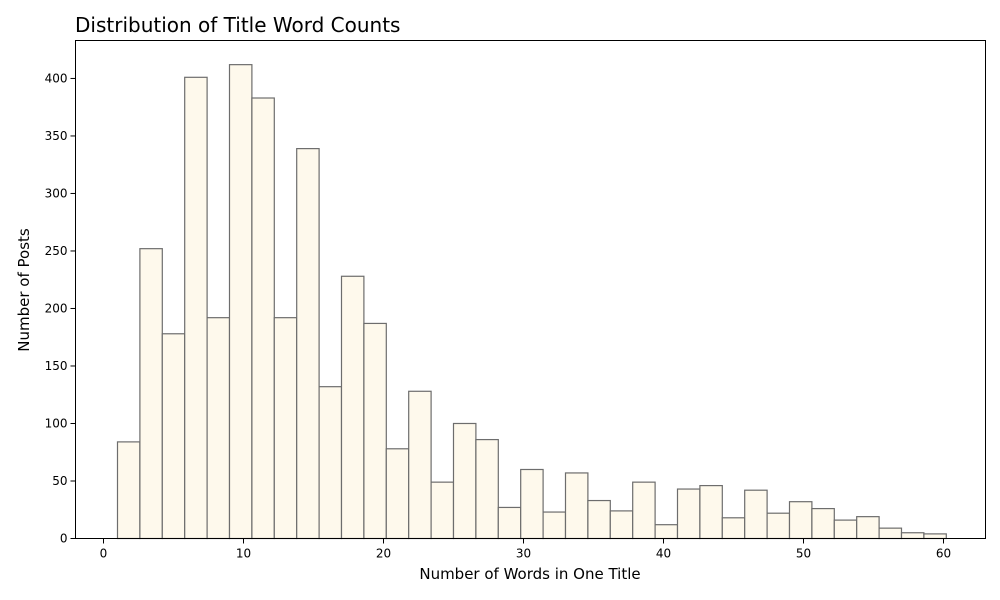 This screenshot has height=600, width=1000. Describe the element at coordinates (529, 574) in the screenshot. I see `x-axis-label: Number of Words in One Title` at that location.